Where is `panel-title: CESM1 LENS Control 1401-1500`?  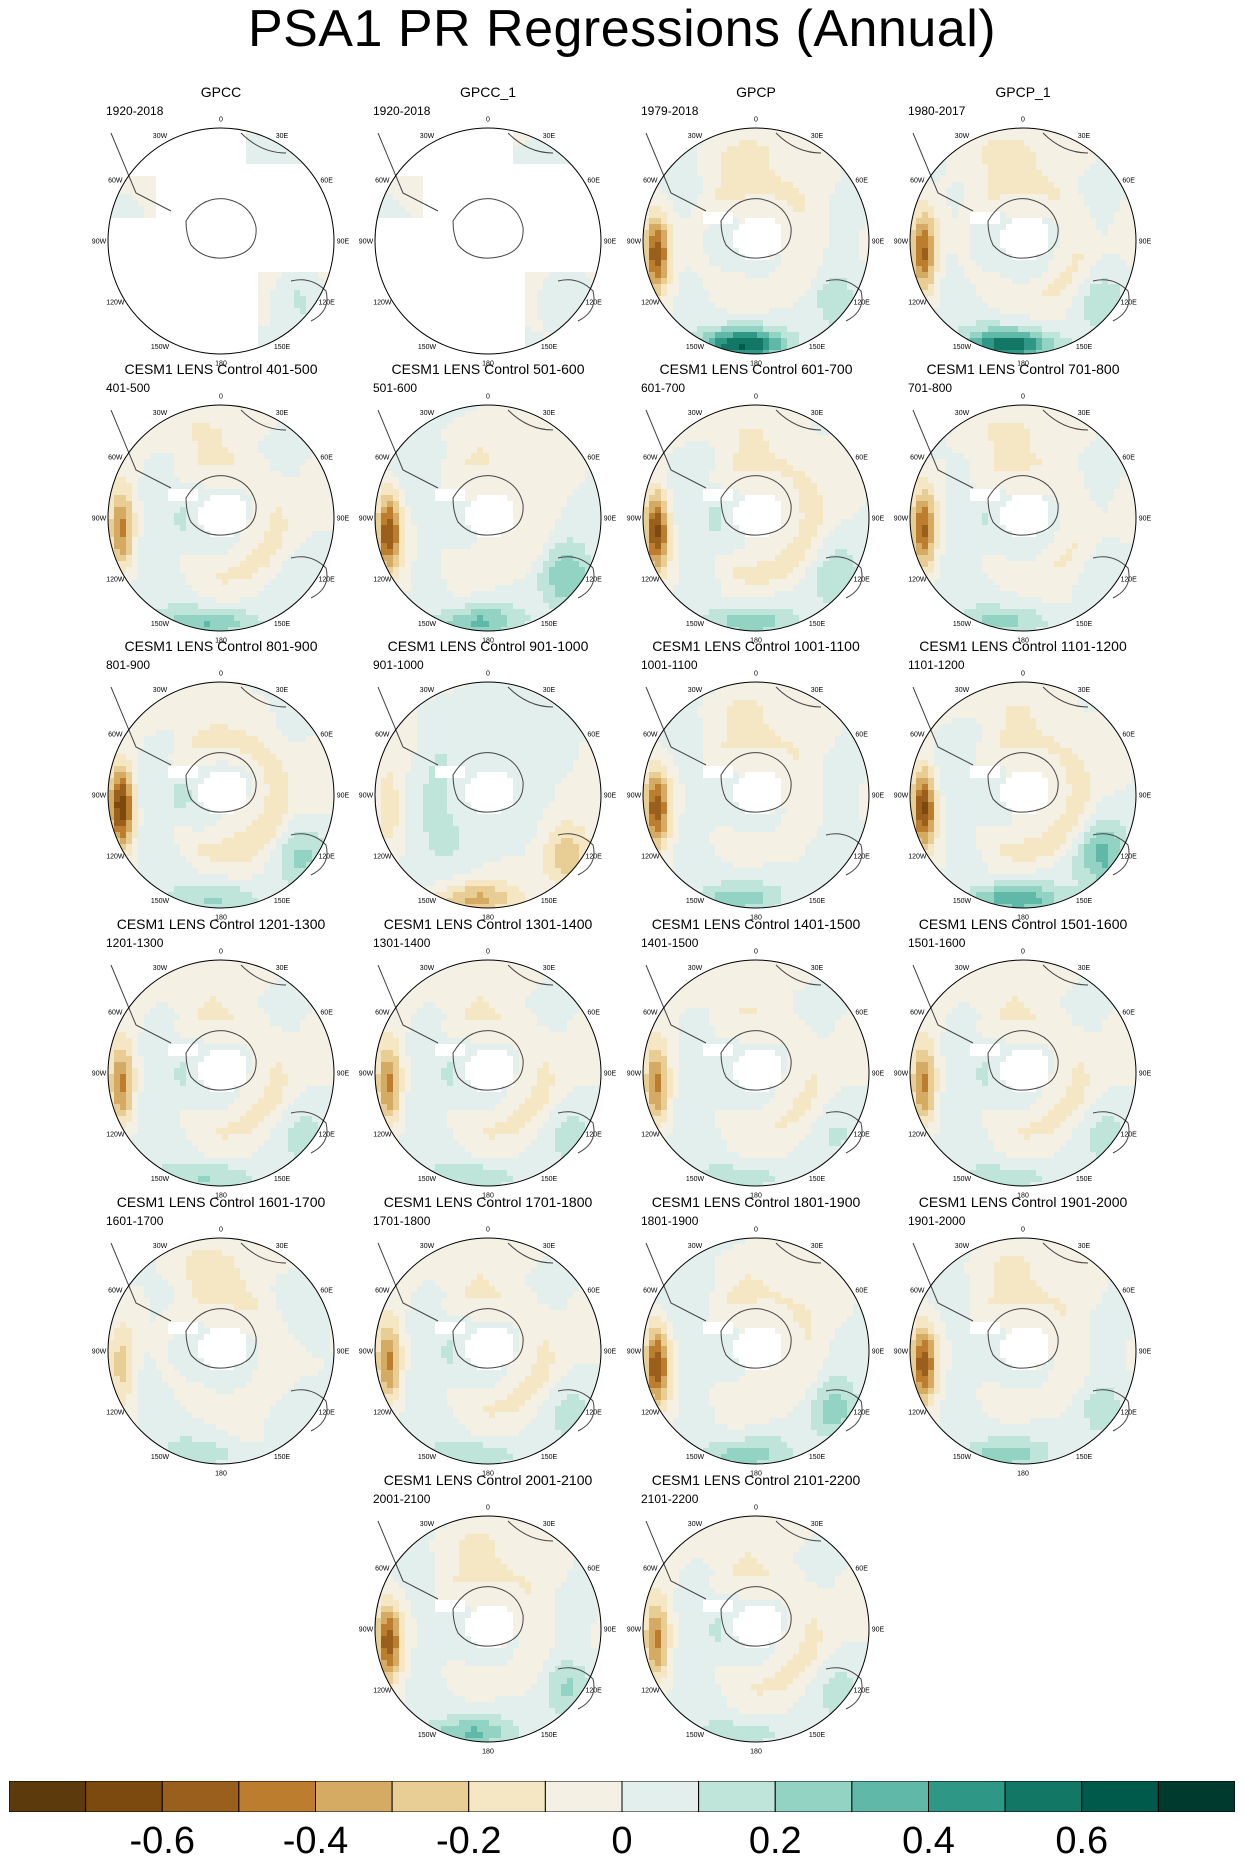
panel-title: CESM1 LENS Control 1401-1500 is located at coordinates (756, 924).